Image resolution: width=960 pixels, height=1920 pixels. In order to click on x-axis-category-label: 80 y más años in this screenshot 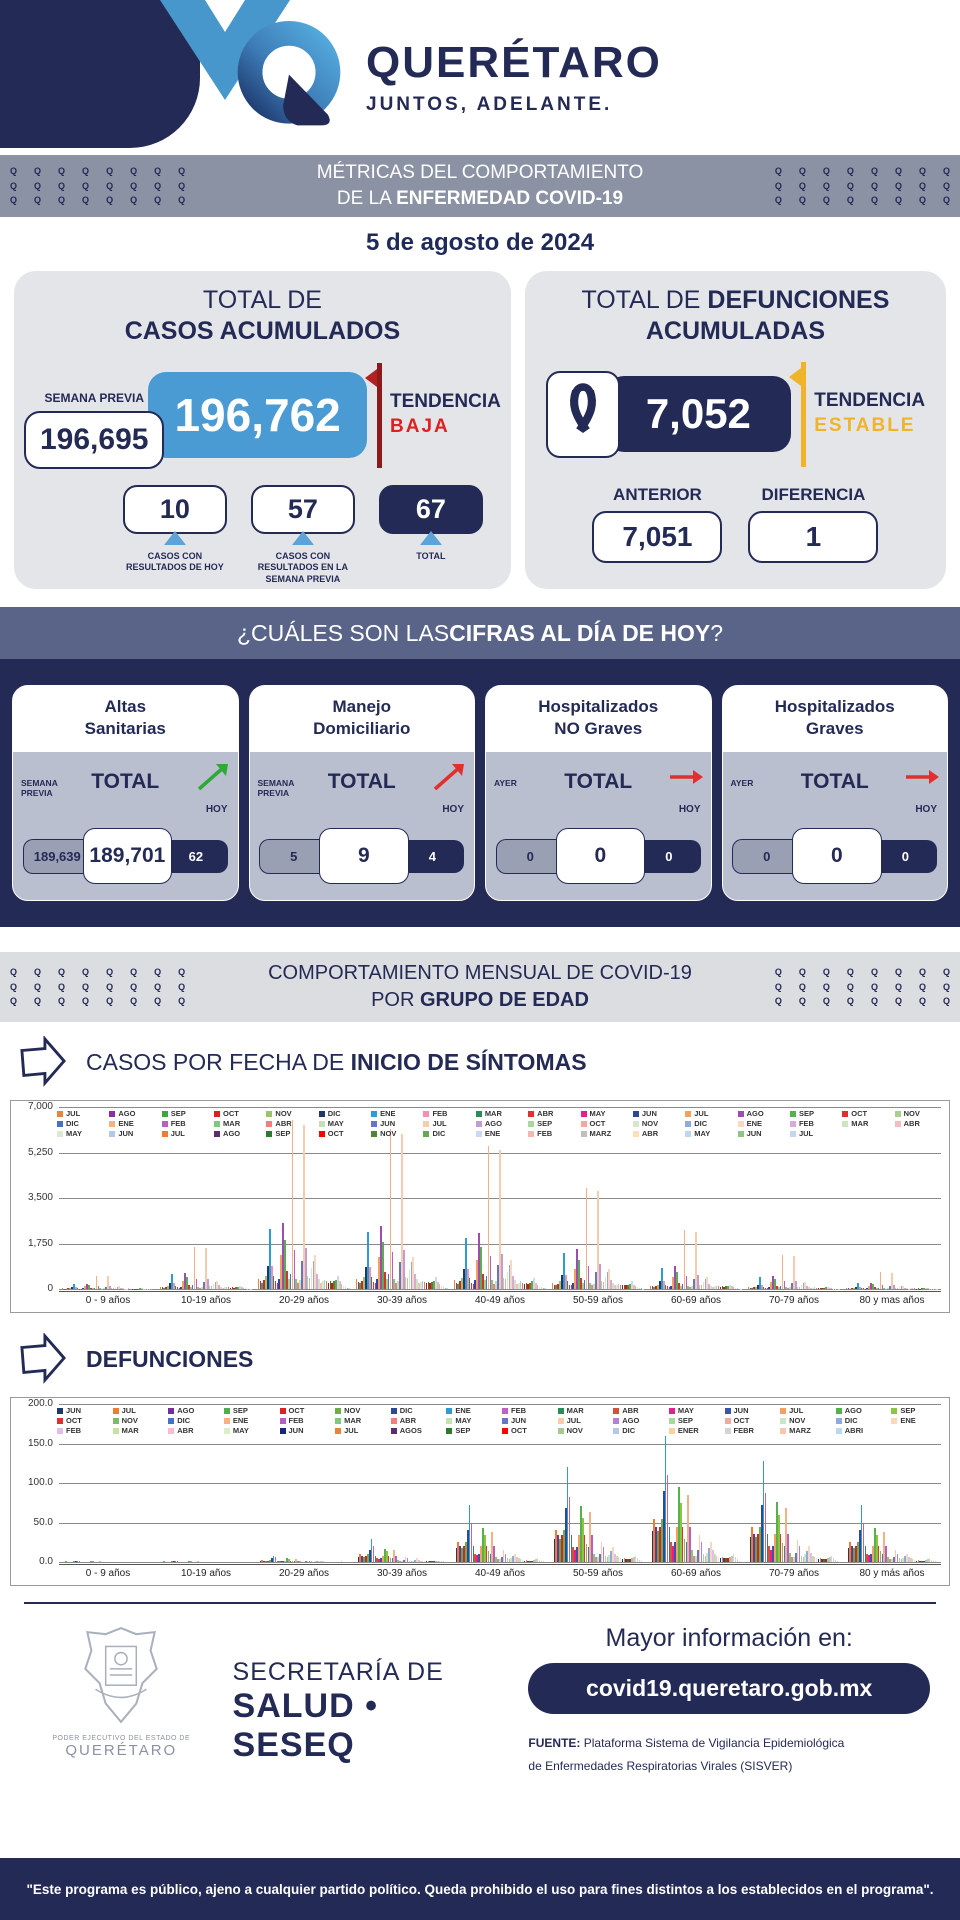, I will do `click(892, 1574)`.